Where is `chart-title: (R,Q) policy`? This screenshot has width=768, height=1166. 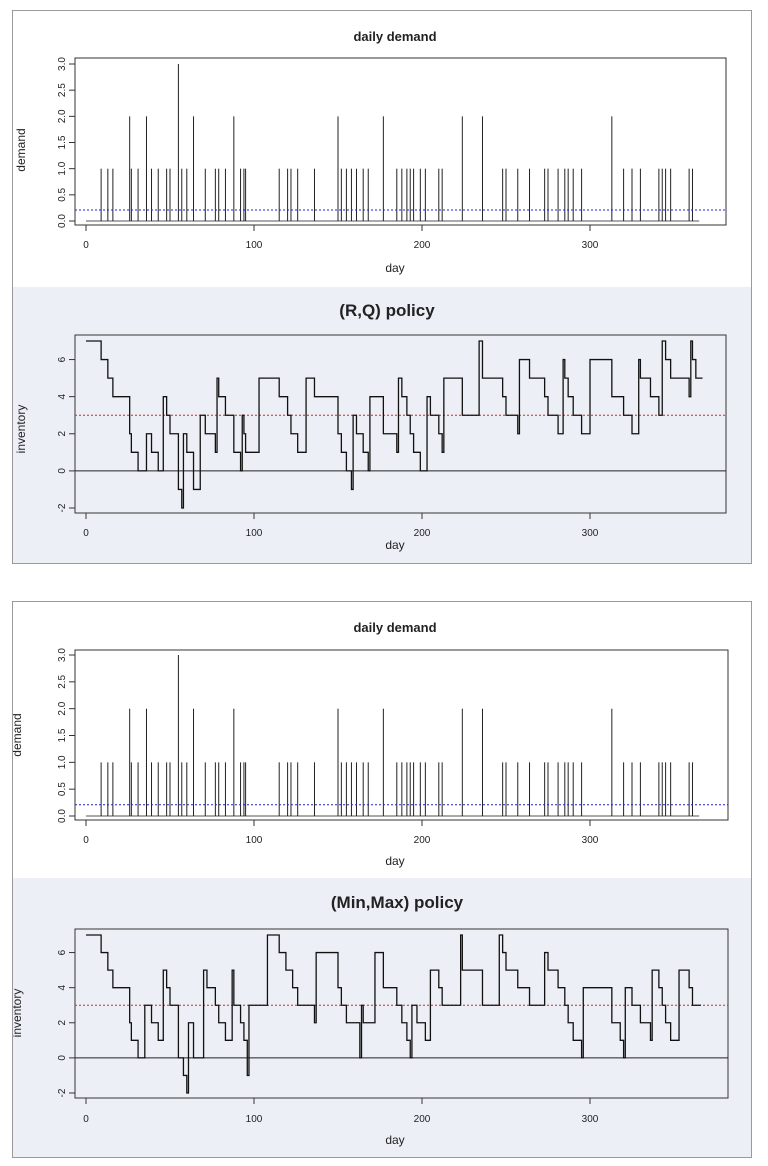 chart-title: (R,Q) policy is located at coordinates (387, 310).